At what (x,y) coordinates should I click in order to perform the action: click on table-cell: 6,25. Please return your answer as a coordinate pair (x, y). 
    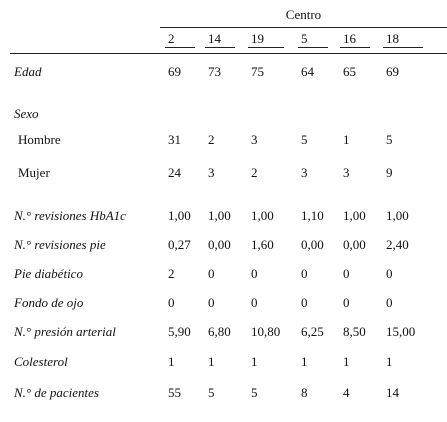
    Looking at the image, I should click on (312, 331).